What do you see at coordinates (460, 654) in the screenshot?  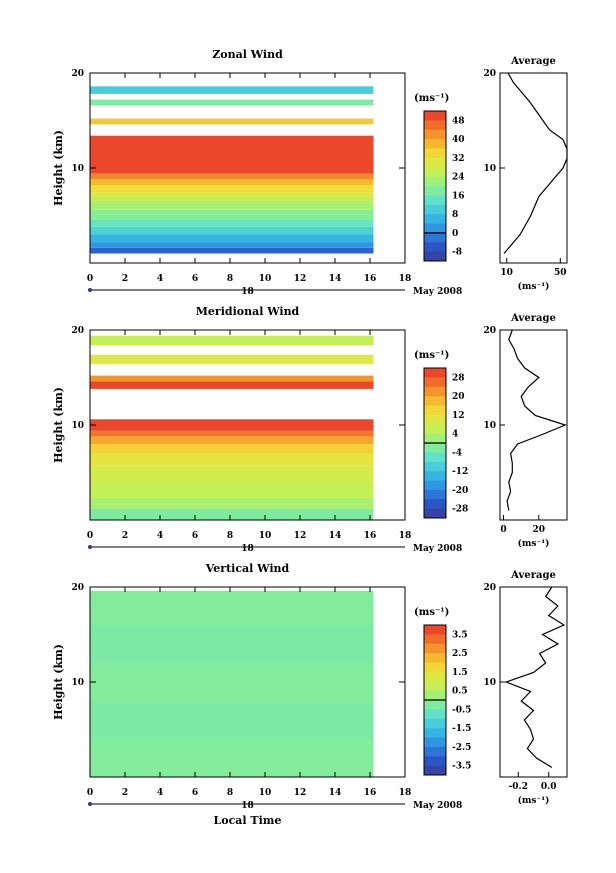 I see `colorbar-tick-label: 2.5` at bounding box center [460, 654].